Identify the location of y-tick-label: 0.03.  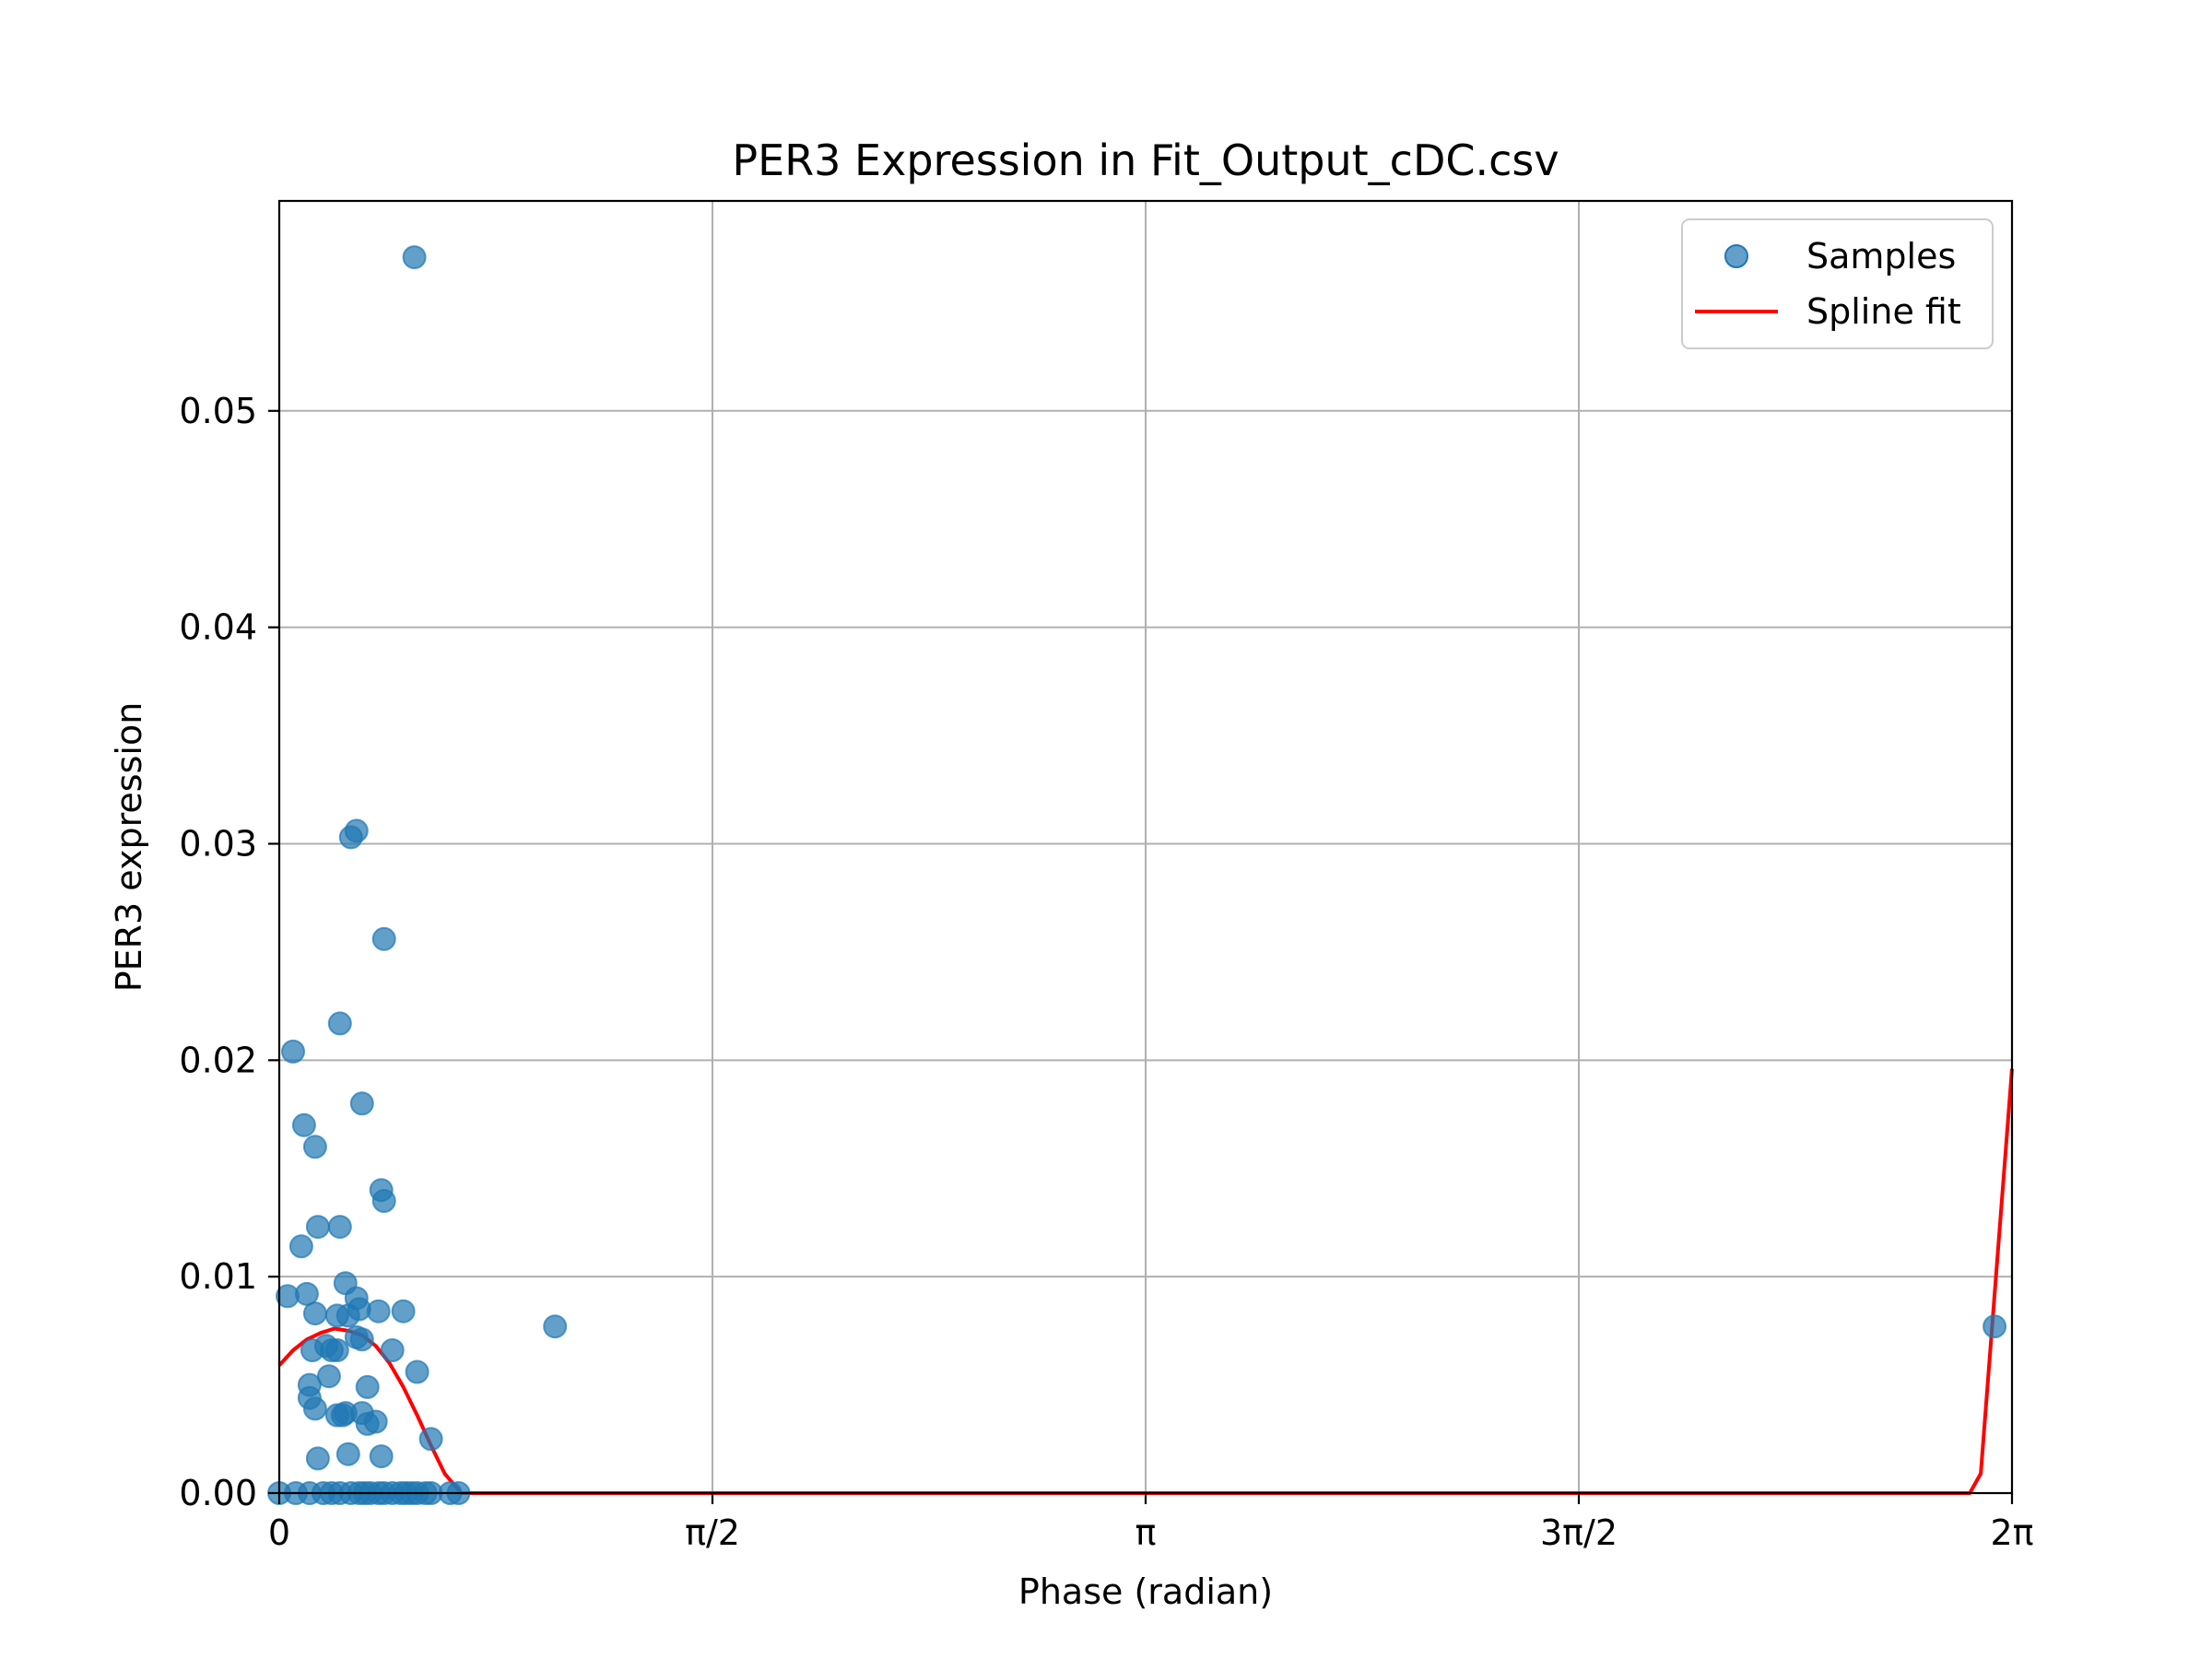
(218, 843).